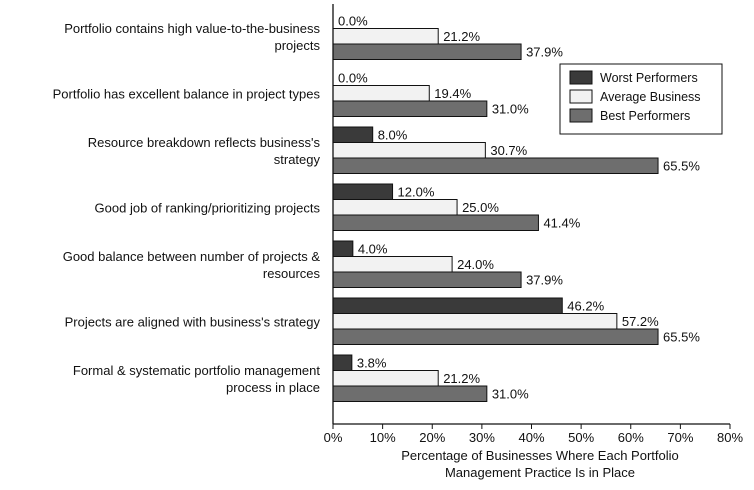 The height and width of the screenshot is (490, 754). What do you see at coordinates (297, 159) in the screenshot?
I see `category-label-line: strategy` at bounding box center [297, 159].